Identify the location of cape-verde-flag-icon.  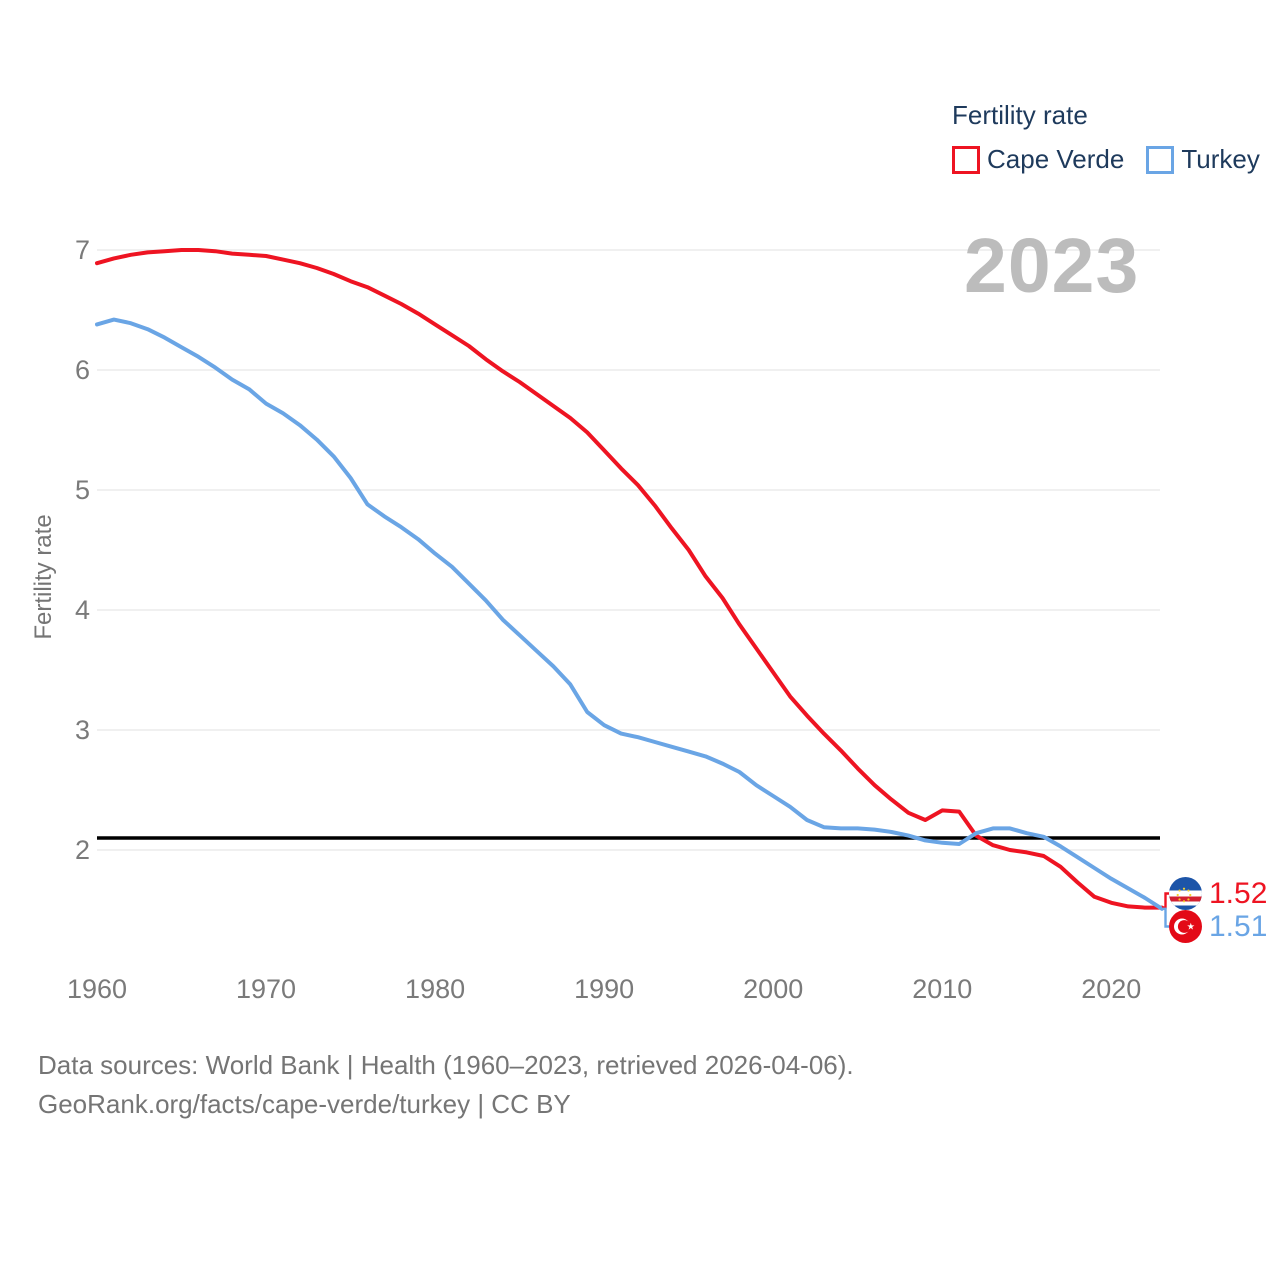
(1185, 893).